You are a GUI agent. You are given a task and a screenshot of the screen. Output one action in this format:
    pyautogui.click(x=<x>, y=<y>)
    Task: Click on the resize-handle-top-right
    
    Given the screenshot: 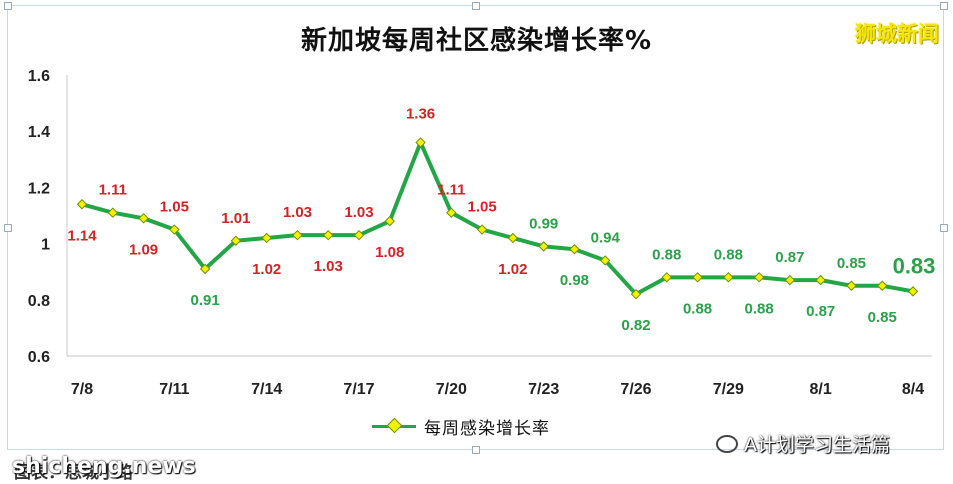 What is the action you would take?
    pyautogui.click(x=944, y=6)
    